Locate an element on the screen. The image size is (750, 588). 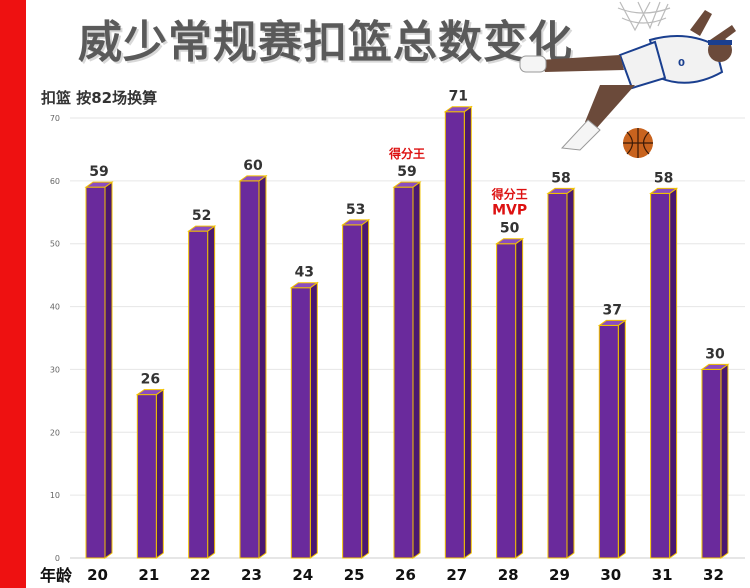
x-tick-31: 31 is located at coordinates (662, 575).